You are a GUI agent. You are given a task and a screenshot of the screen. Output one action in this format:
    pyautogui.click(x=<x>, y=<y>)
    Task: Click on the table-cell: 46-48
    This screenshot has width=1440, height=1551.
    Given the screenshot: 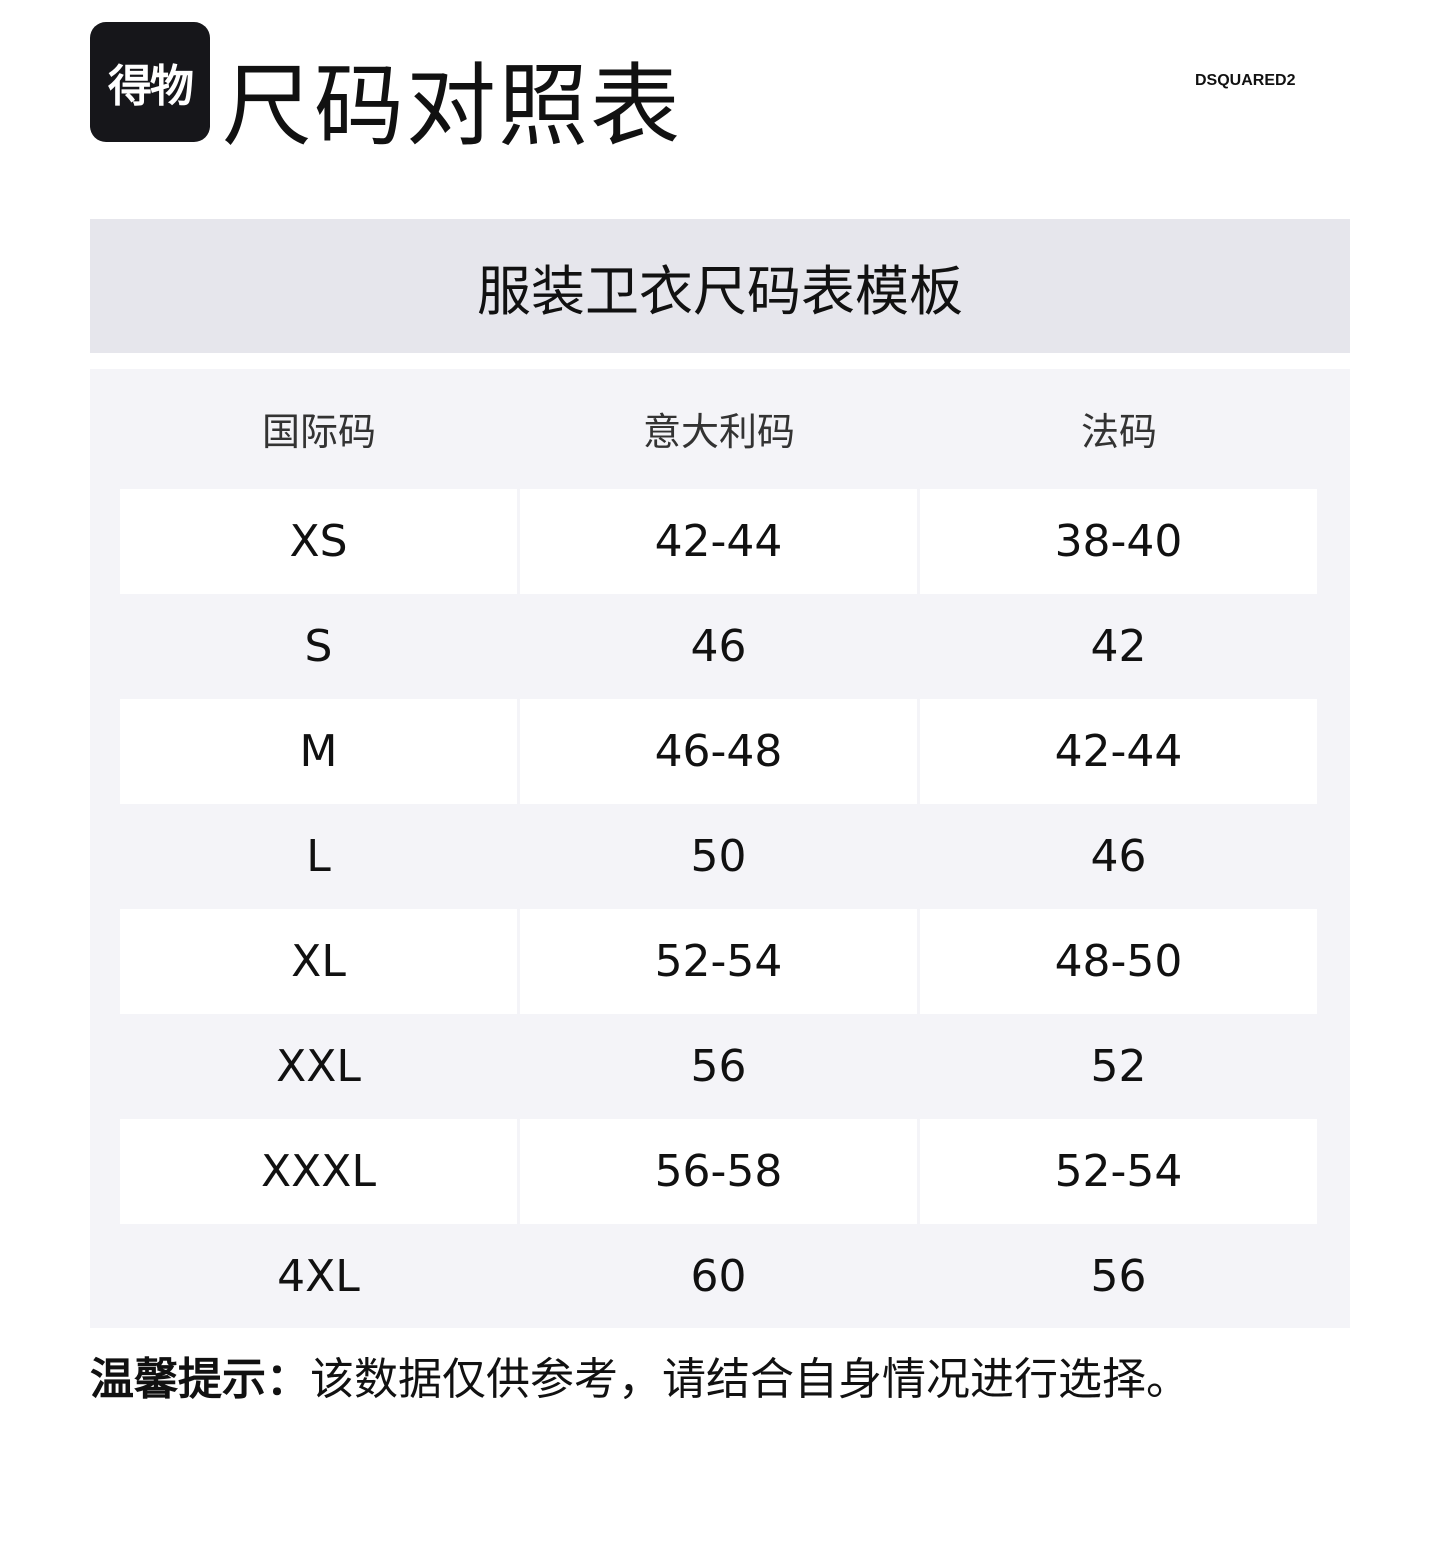 What is the action you would take?
    pyautogui.click(x=718, y=751)
    